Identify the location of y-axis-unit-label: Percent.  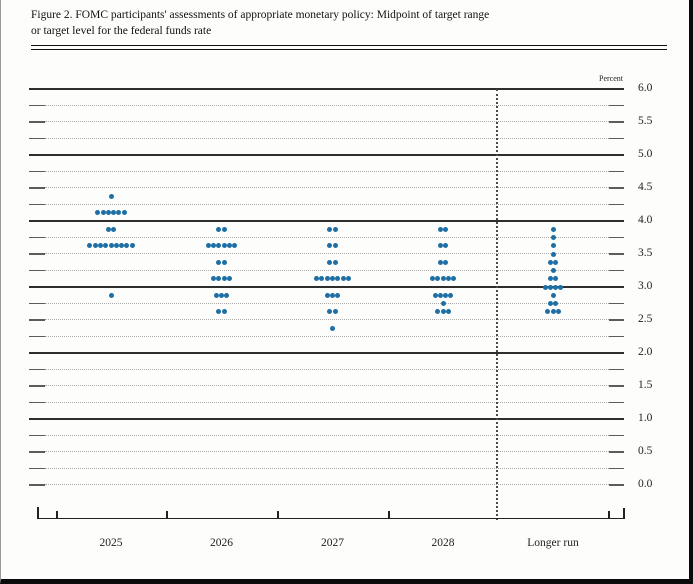
(611, 78).